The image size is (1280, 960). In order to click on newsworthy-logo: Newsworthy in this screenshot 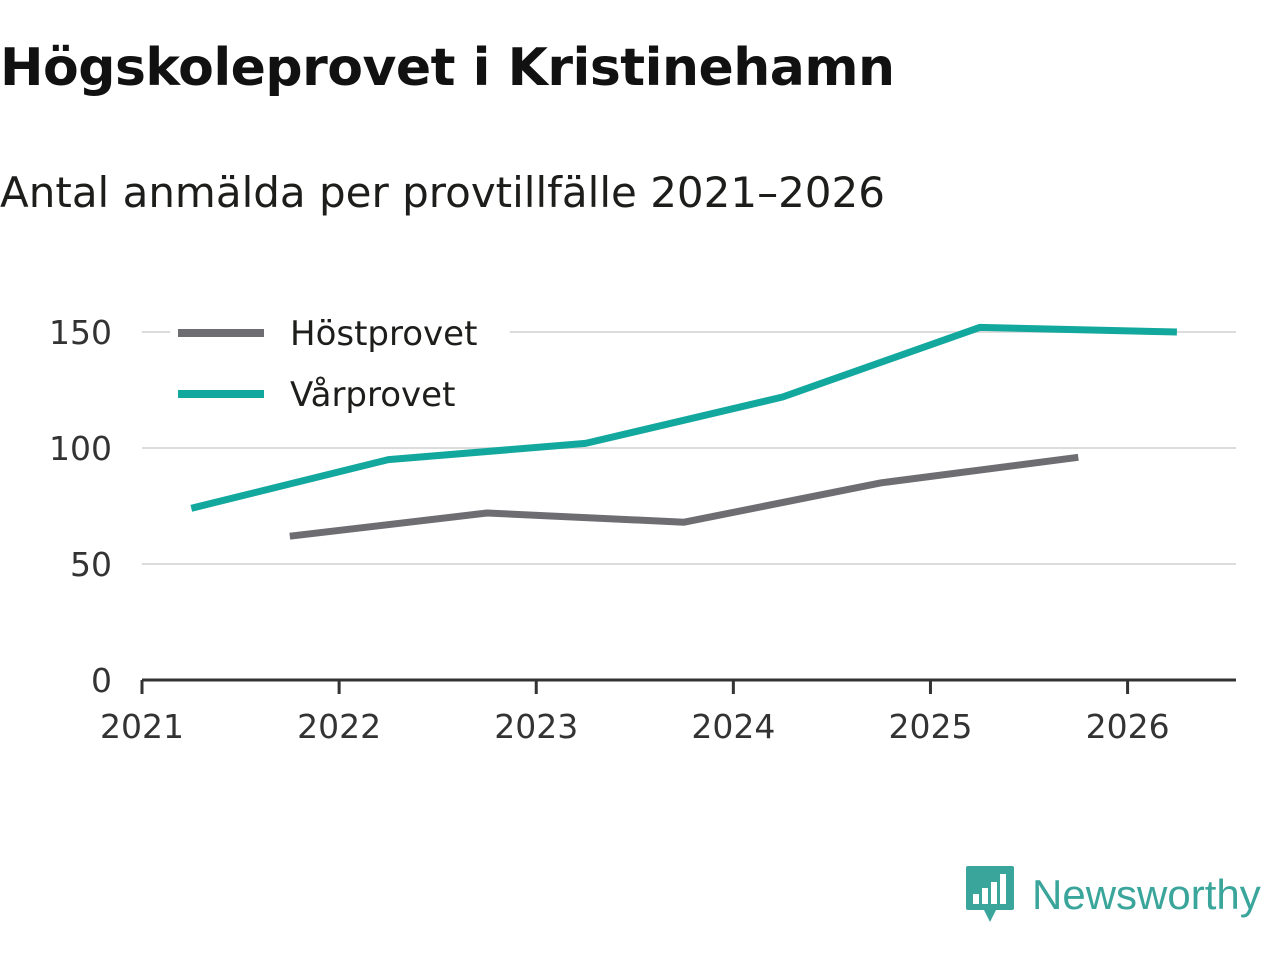, I will do `click(1112, 895)`.